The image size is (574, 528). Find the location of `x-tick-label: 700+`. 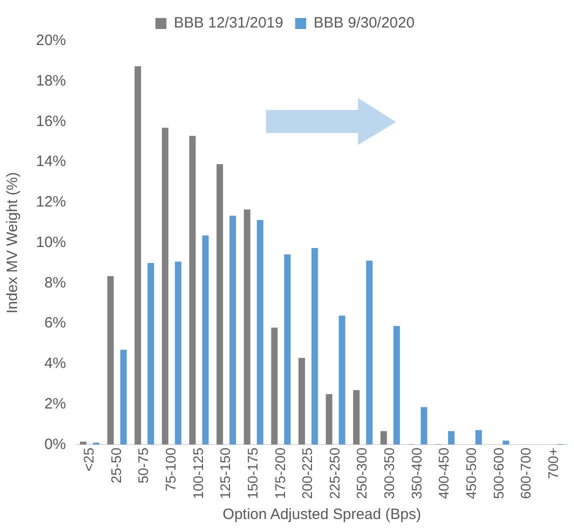

x-tick-label: 700+ is located at coordinates (552, 464).